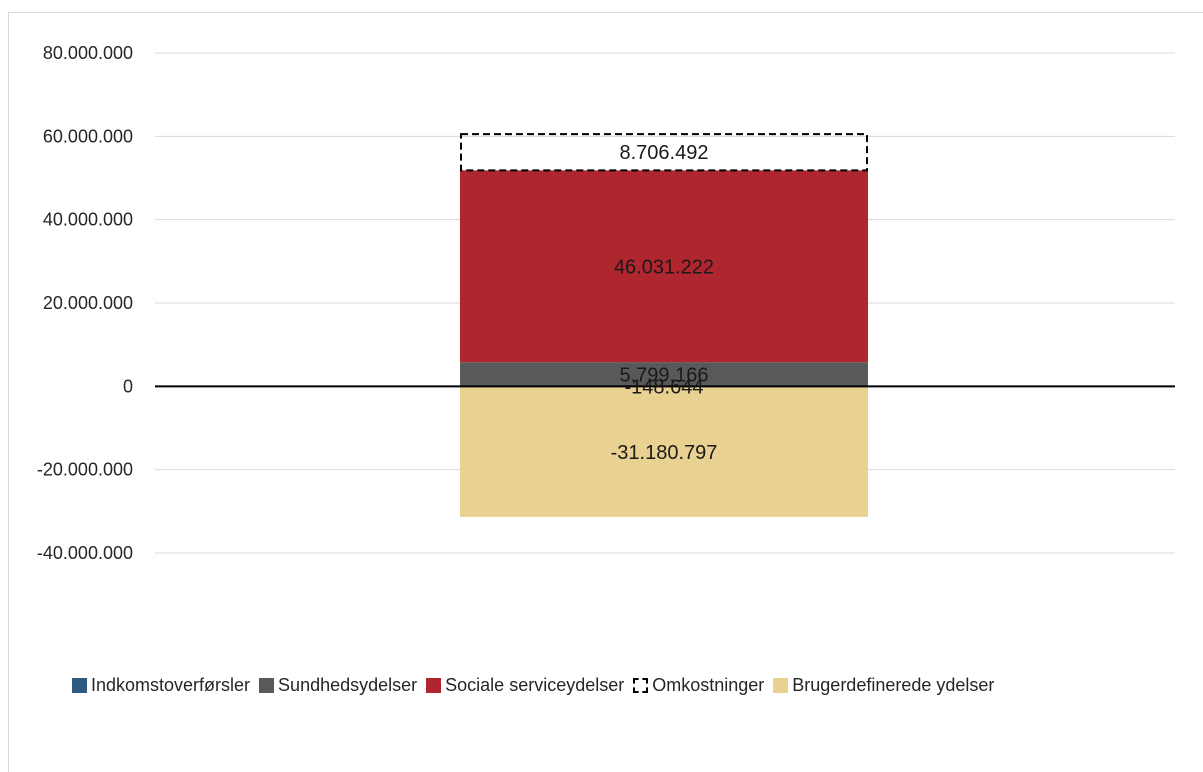 This screenshot has width=1203, height=772. What do you see at coordinates (88, 53) in the screenshot?
I see `y-tick-label: 80.000.000` at bounding box center [88, 53].